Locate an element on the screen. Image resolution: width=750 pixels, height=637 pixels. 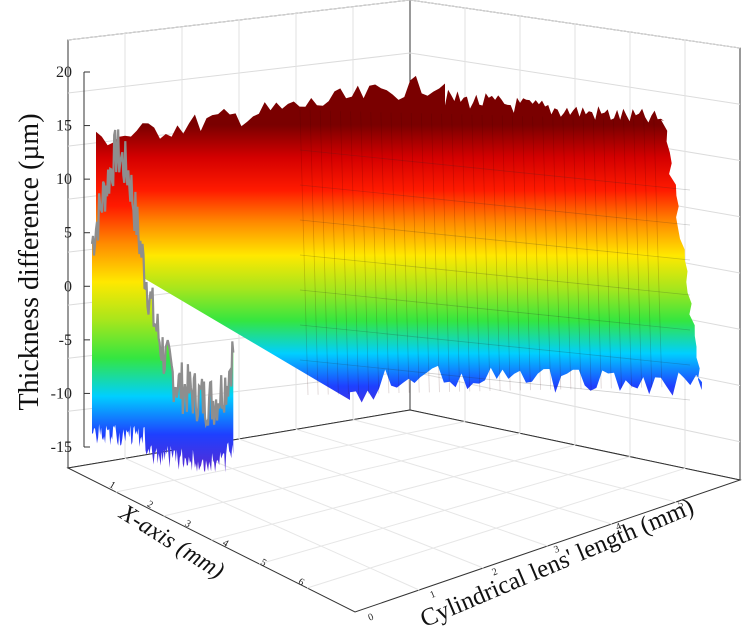
surface-front-face is located at coordinates (163, 301).